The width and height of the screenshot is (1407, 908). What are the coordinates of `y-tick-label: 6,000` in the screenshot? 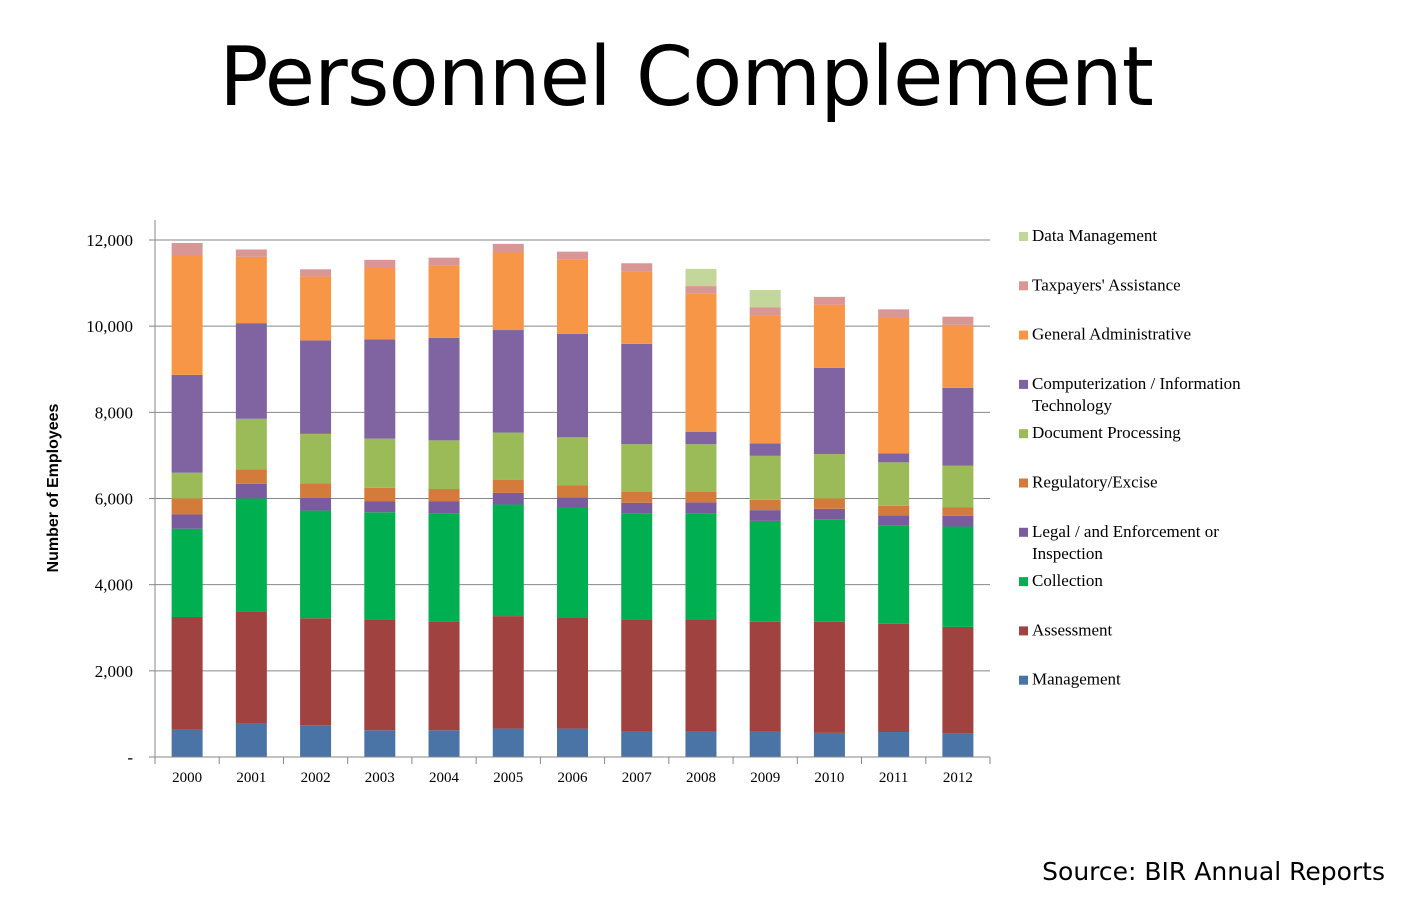 It's located at (114, 499).